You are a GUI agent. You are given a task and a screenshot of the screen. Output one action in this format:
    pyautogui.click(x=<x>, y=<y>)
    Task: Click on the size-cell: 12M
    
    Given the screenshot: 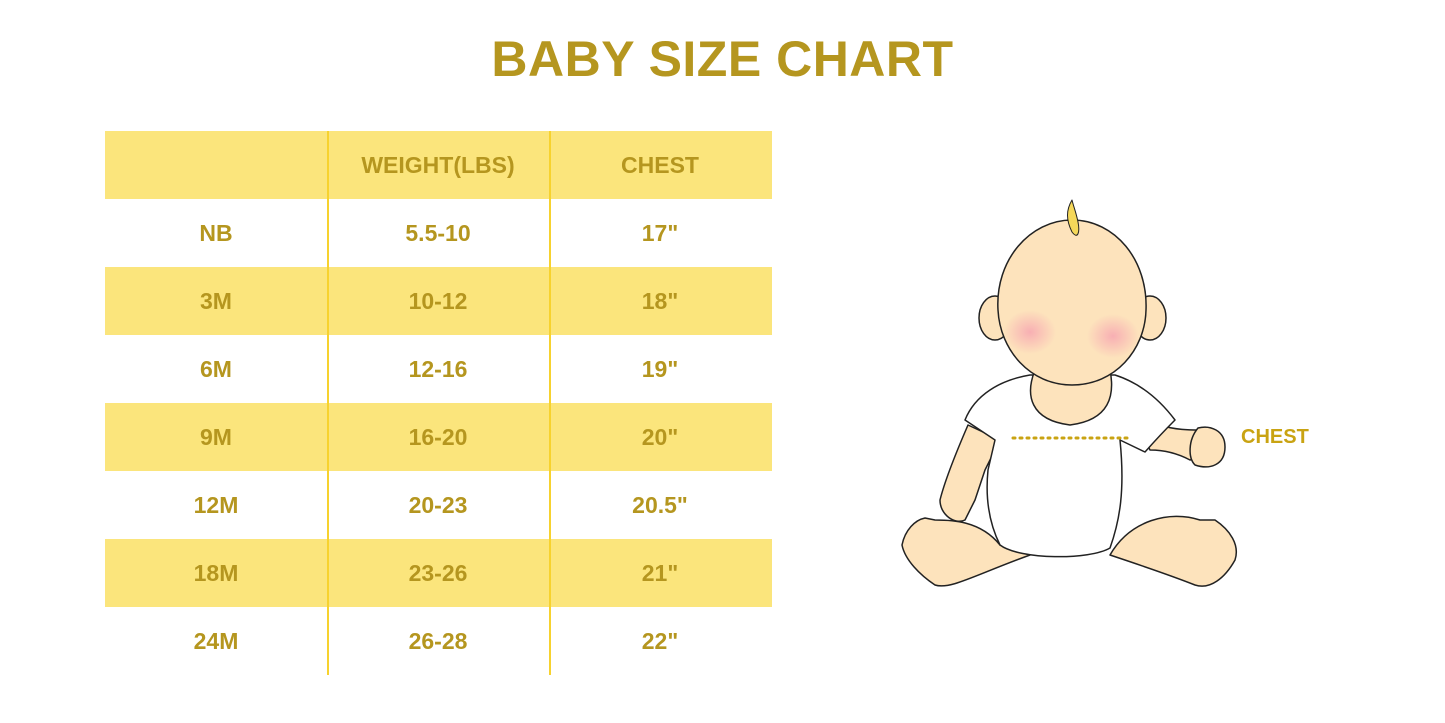 What is the action you would take?
    pyautogui.click(x=216, y=504)
    